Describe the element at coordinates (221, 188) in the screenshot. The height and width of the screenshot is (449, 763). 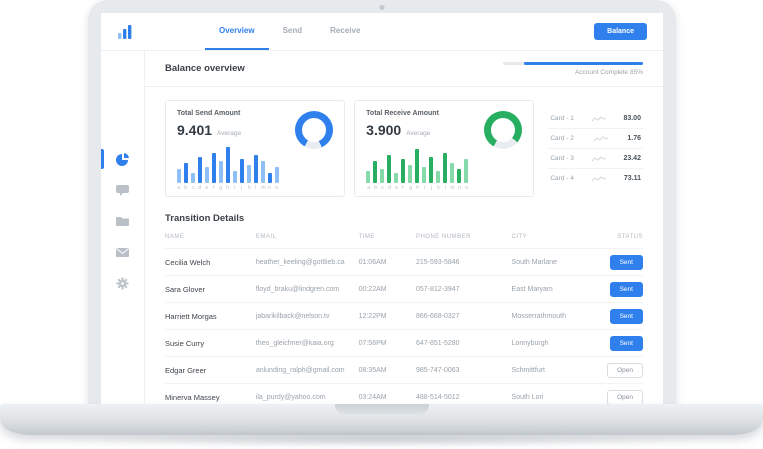
I see `bar-label: g` at that location.